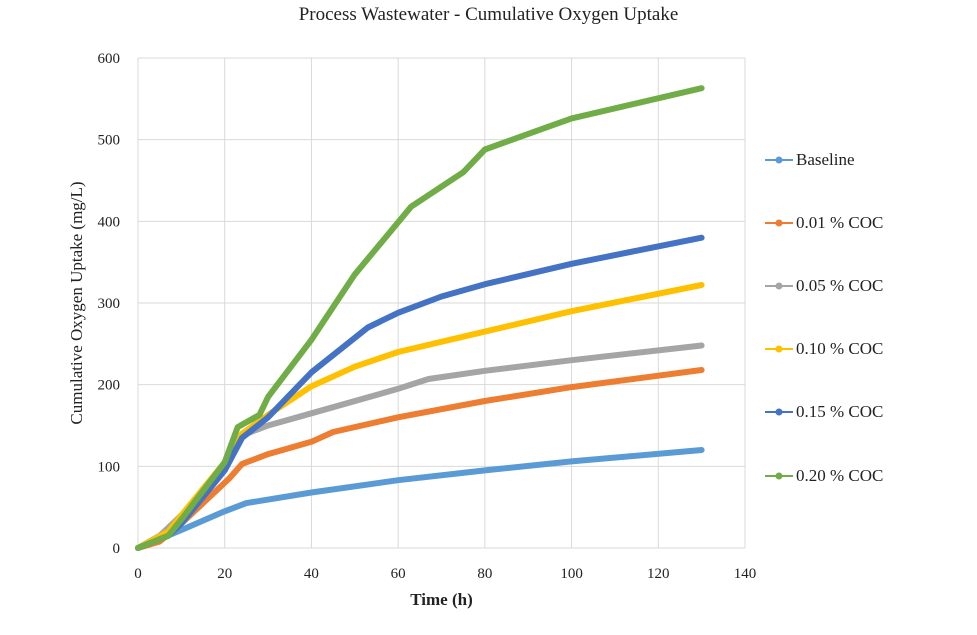 The image size is (977, 635). Describe the element at coordinates (311, 574) in the screenshot. I see `x-tick-label: 40` at that location.